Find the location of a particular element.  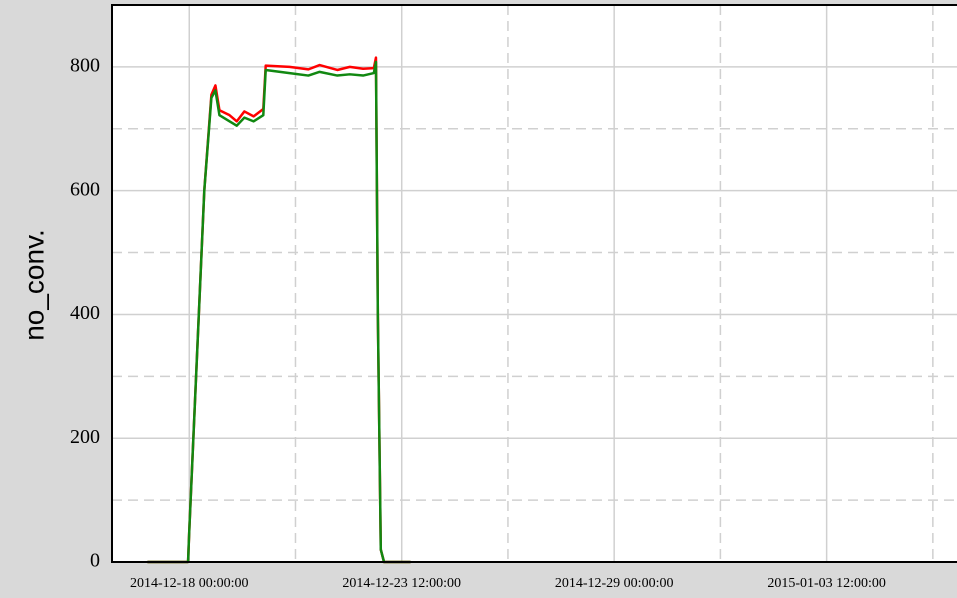

y-tick-label: 400 is located at coordinates (85, 313).